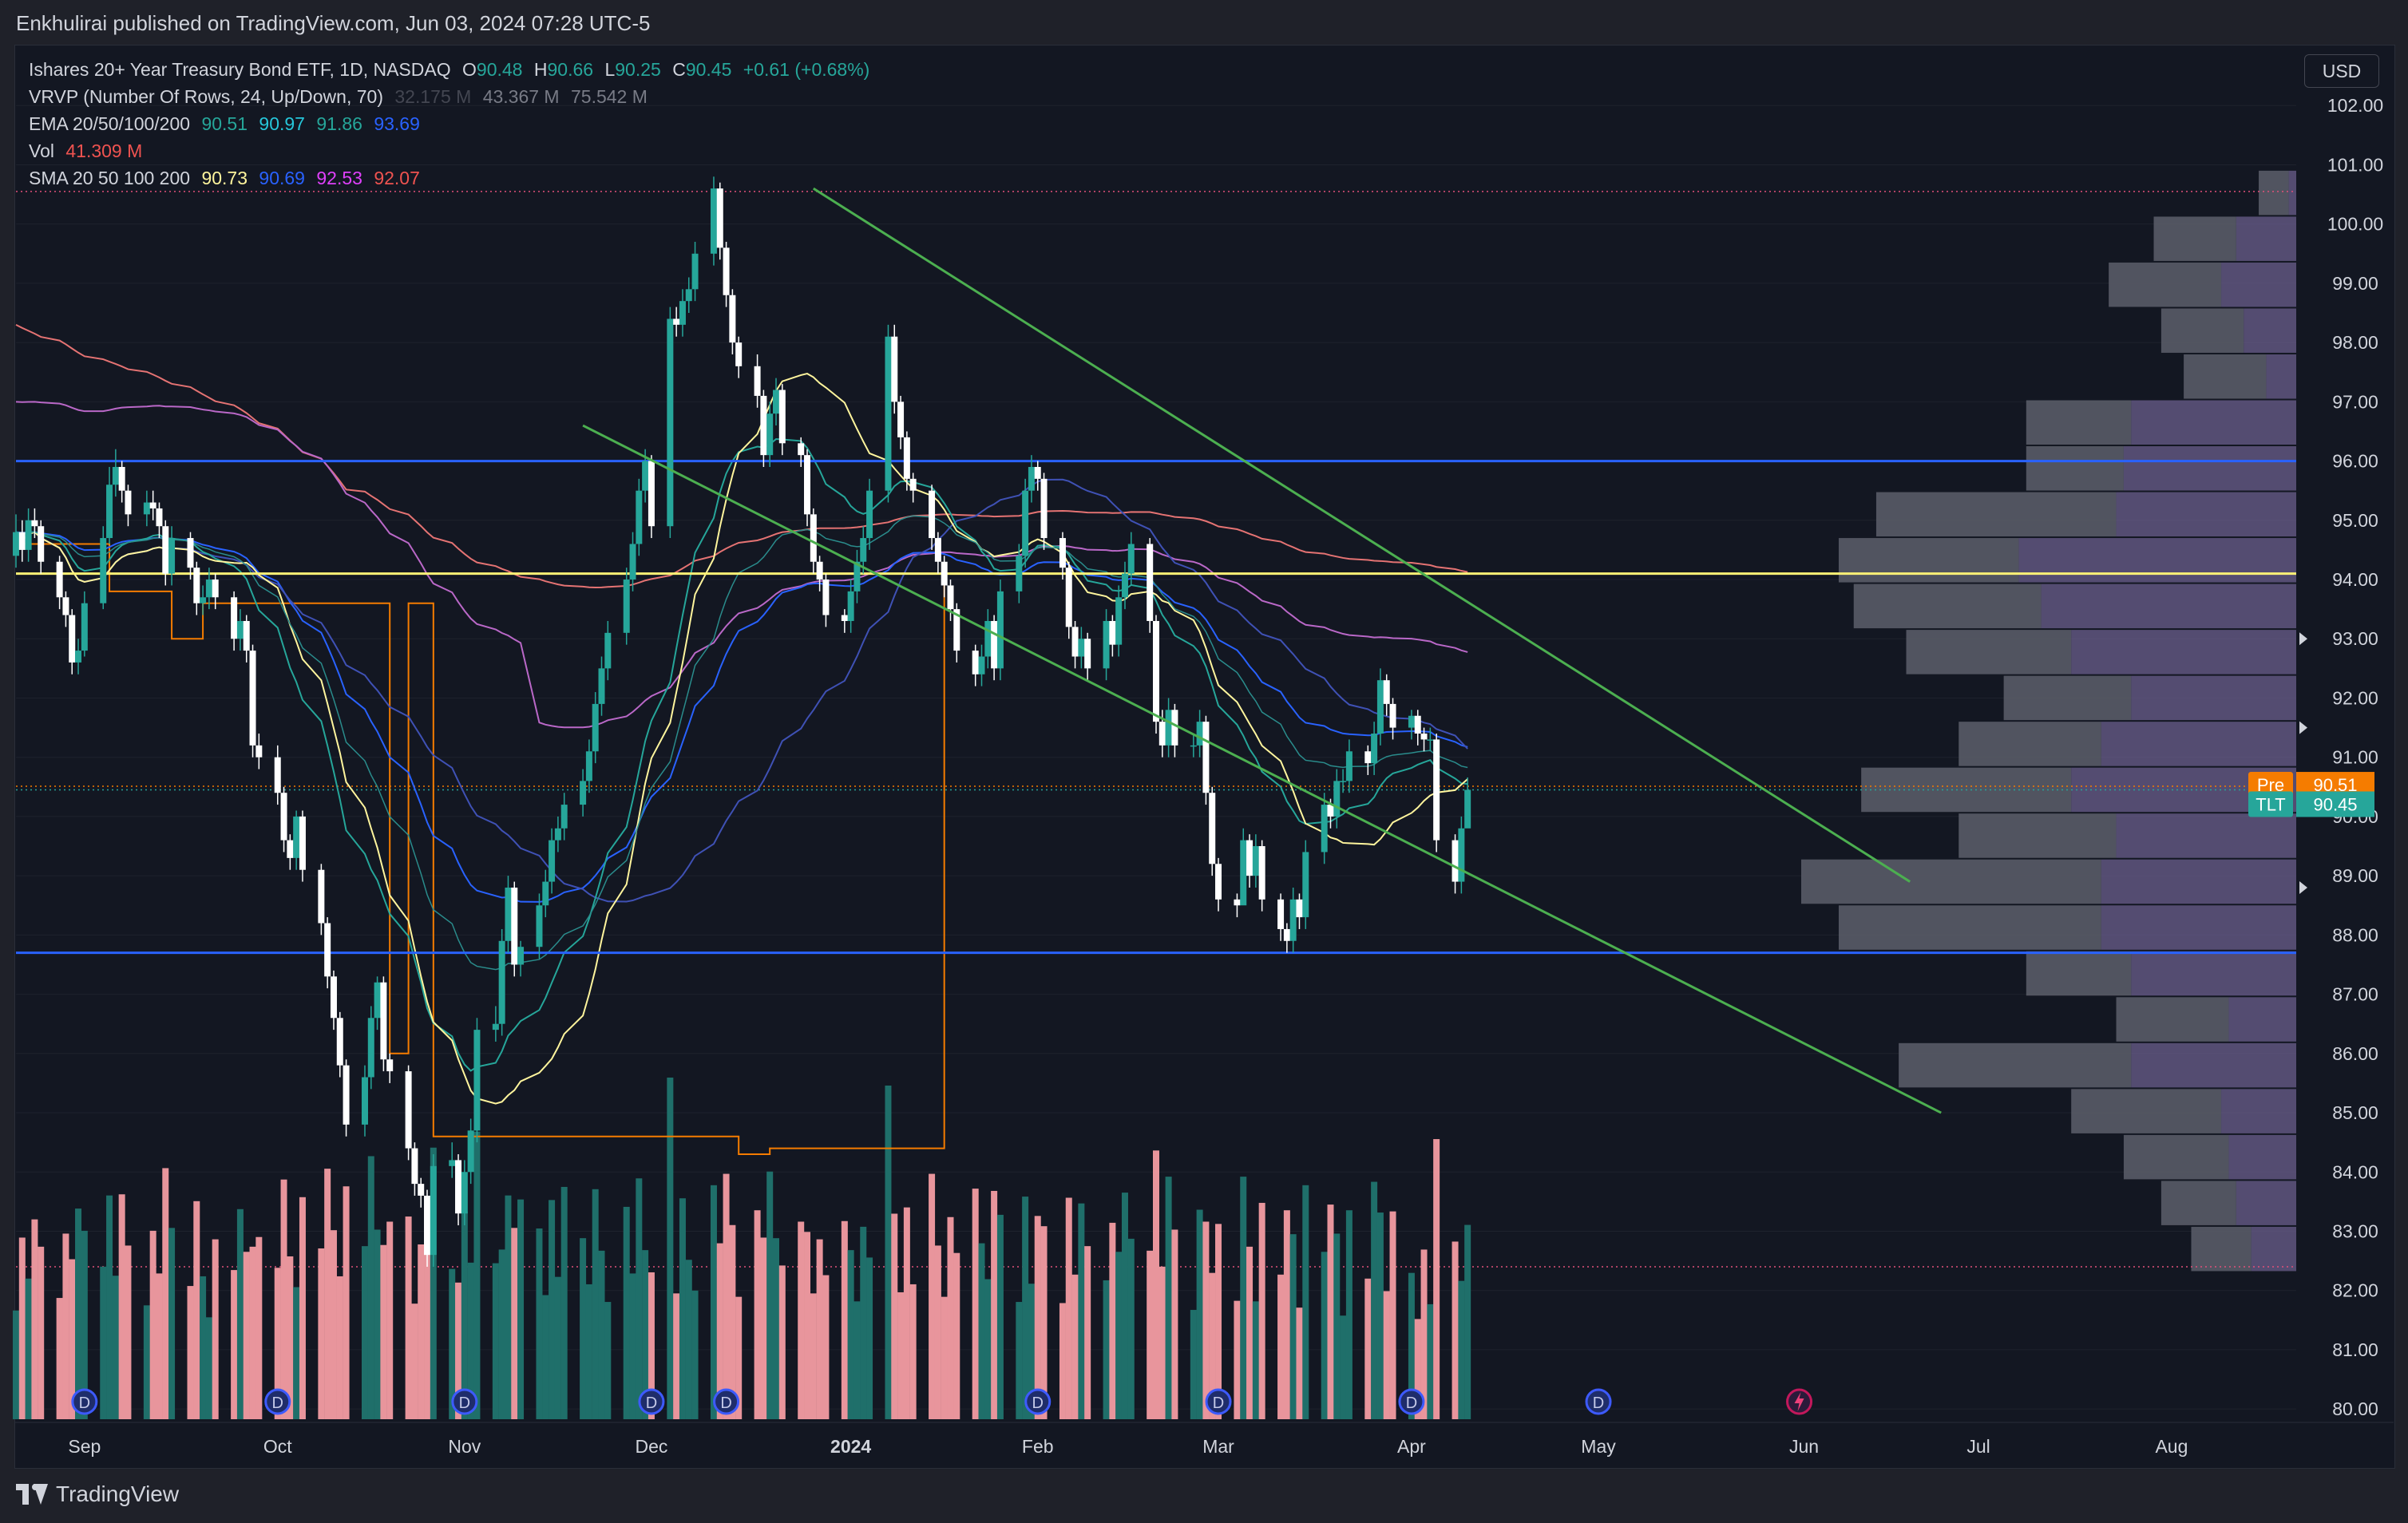 Image resolution: width=2408 pixels, height=1523 pixels. I want to click on ema-label: EMA 20/50/100/200, so click(110, 124).